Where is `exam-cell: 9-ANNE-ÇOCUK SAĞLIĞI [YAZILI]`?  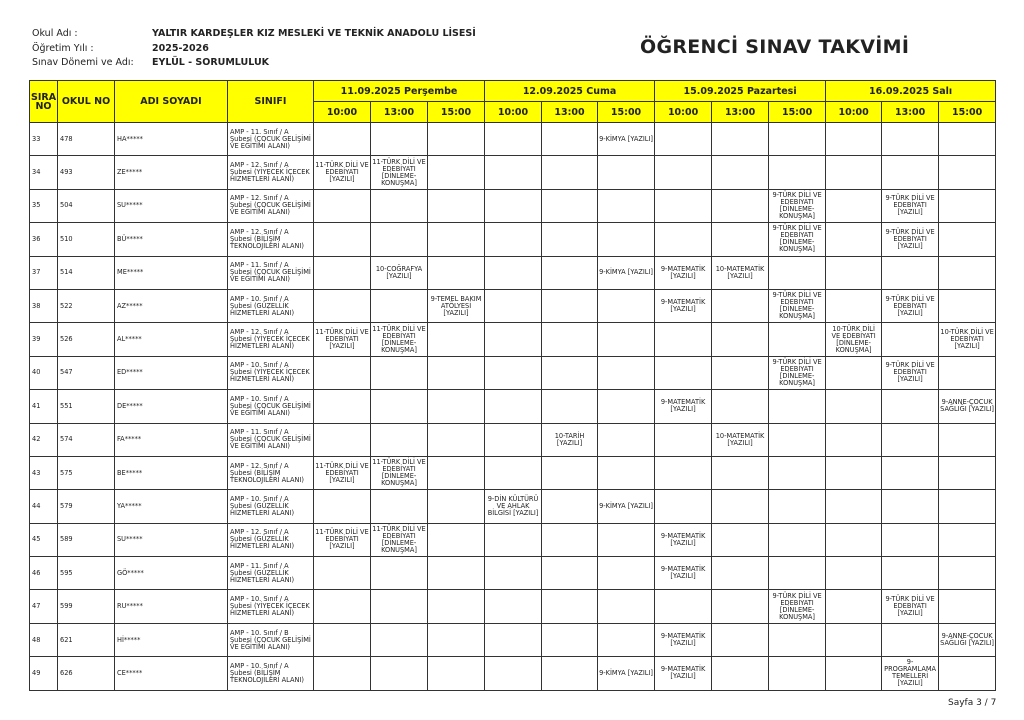
exam-cell: 9-ANNE-ÇOCUK SAĞLIĞI [YAZILI] is located at coordinates (967, 640).